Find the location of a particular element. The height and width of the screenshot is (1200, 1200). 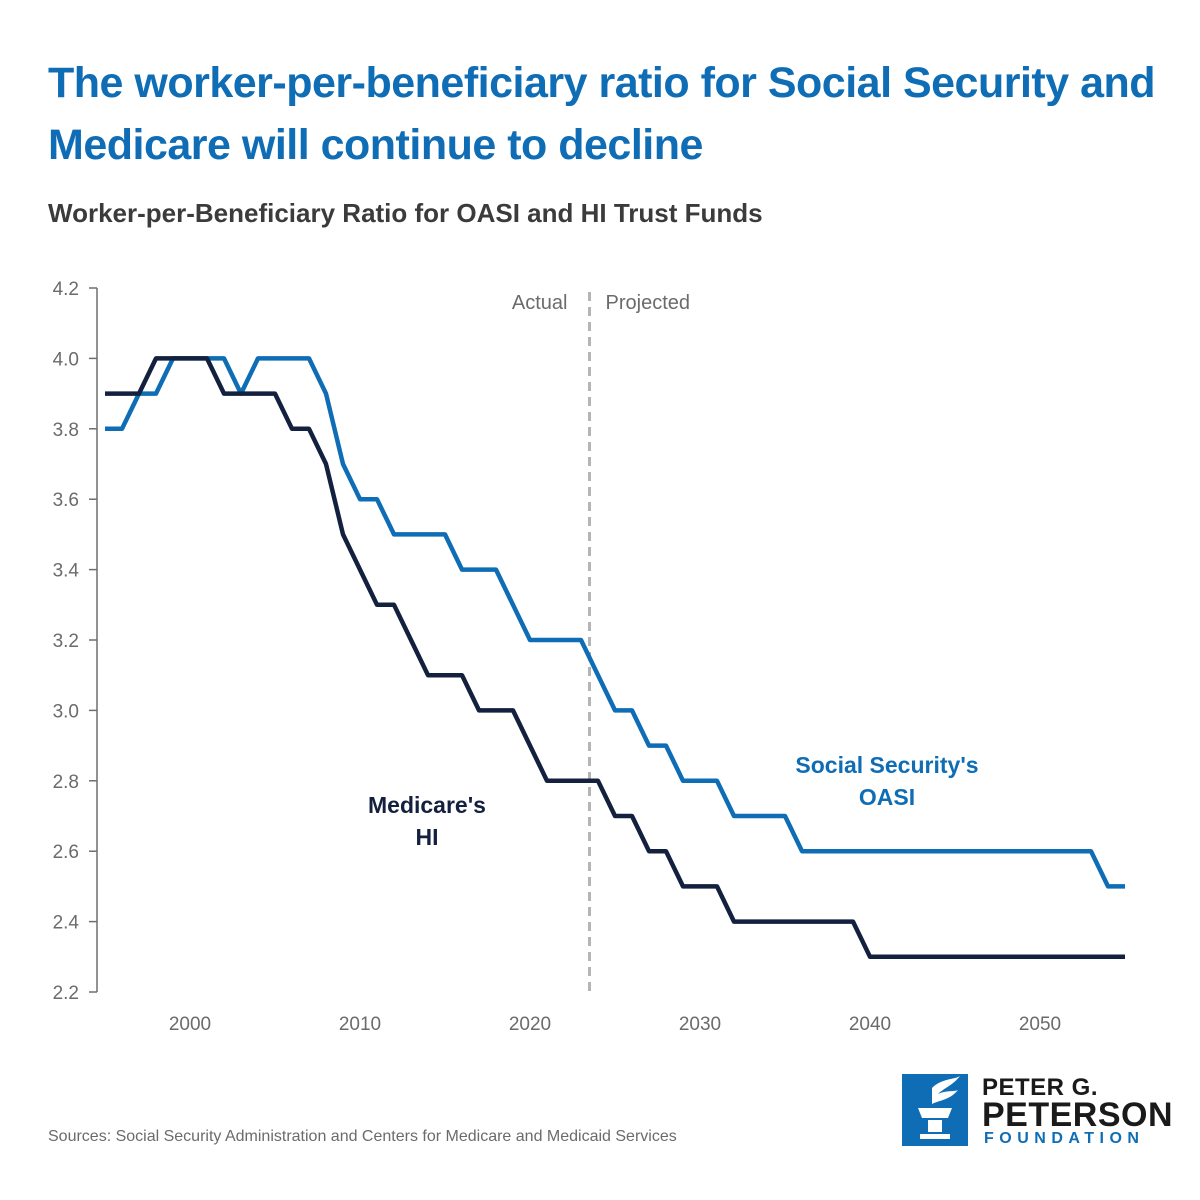

x-tick-label: 2020 is located at coordinates (530, 1024).